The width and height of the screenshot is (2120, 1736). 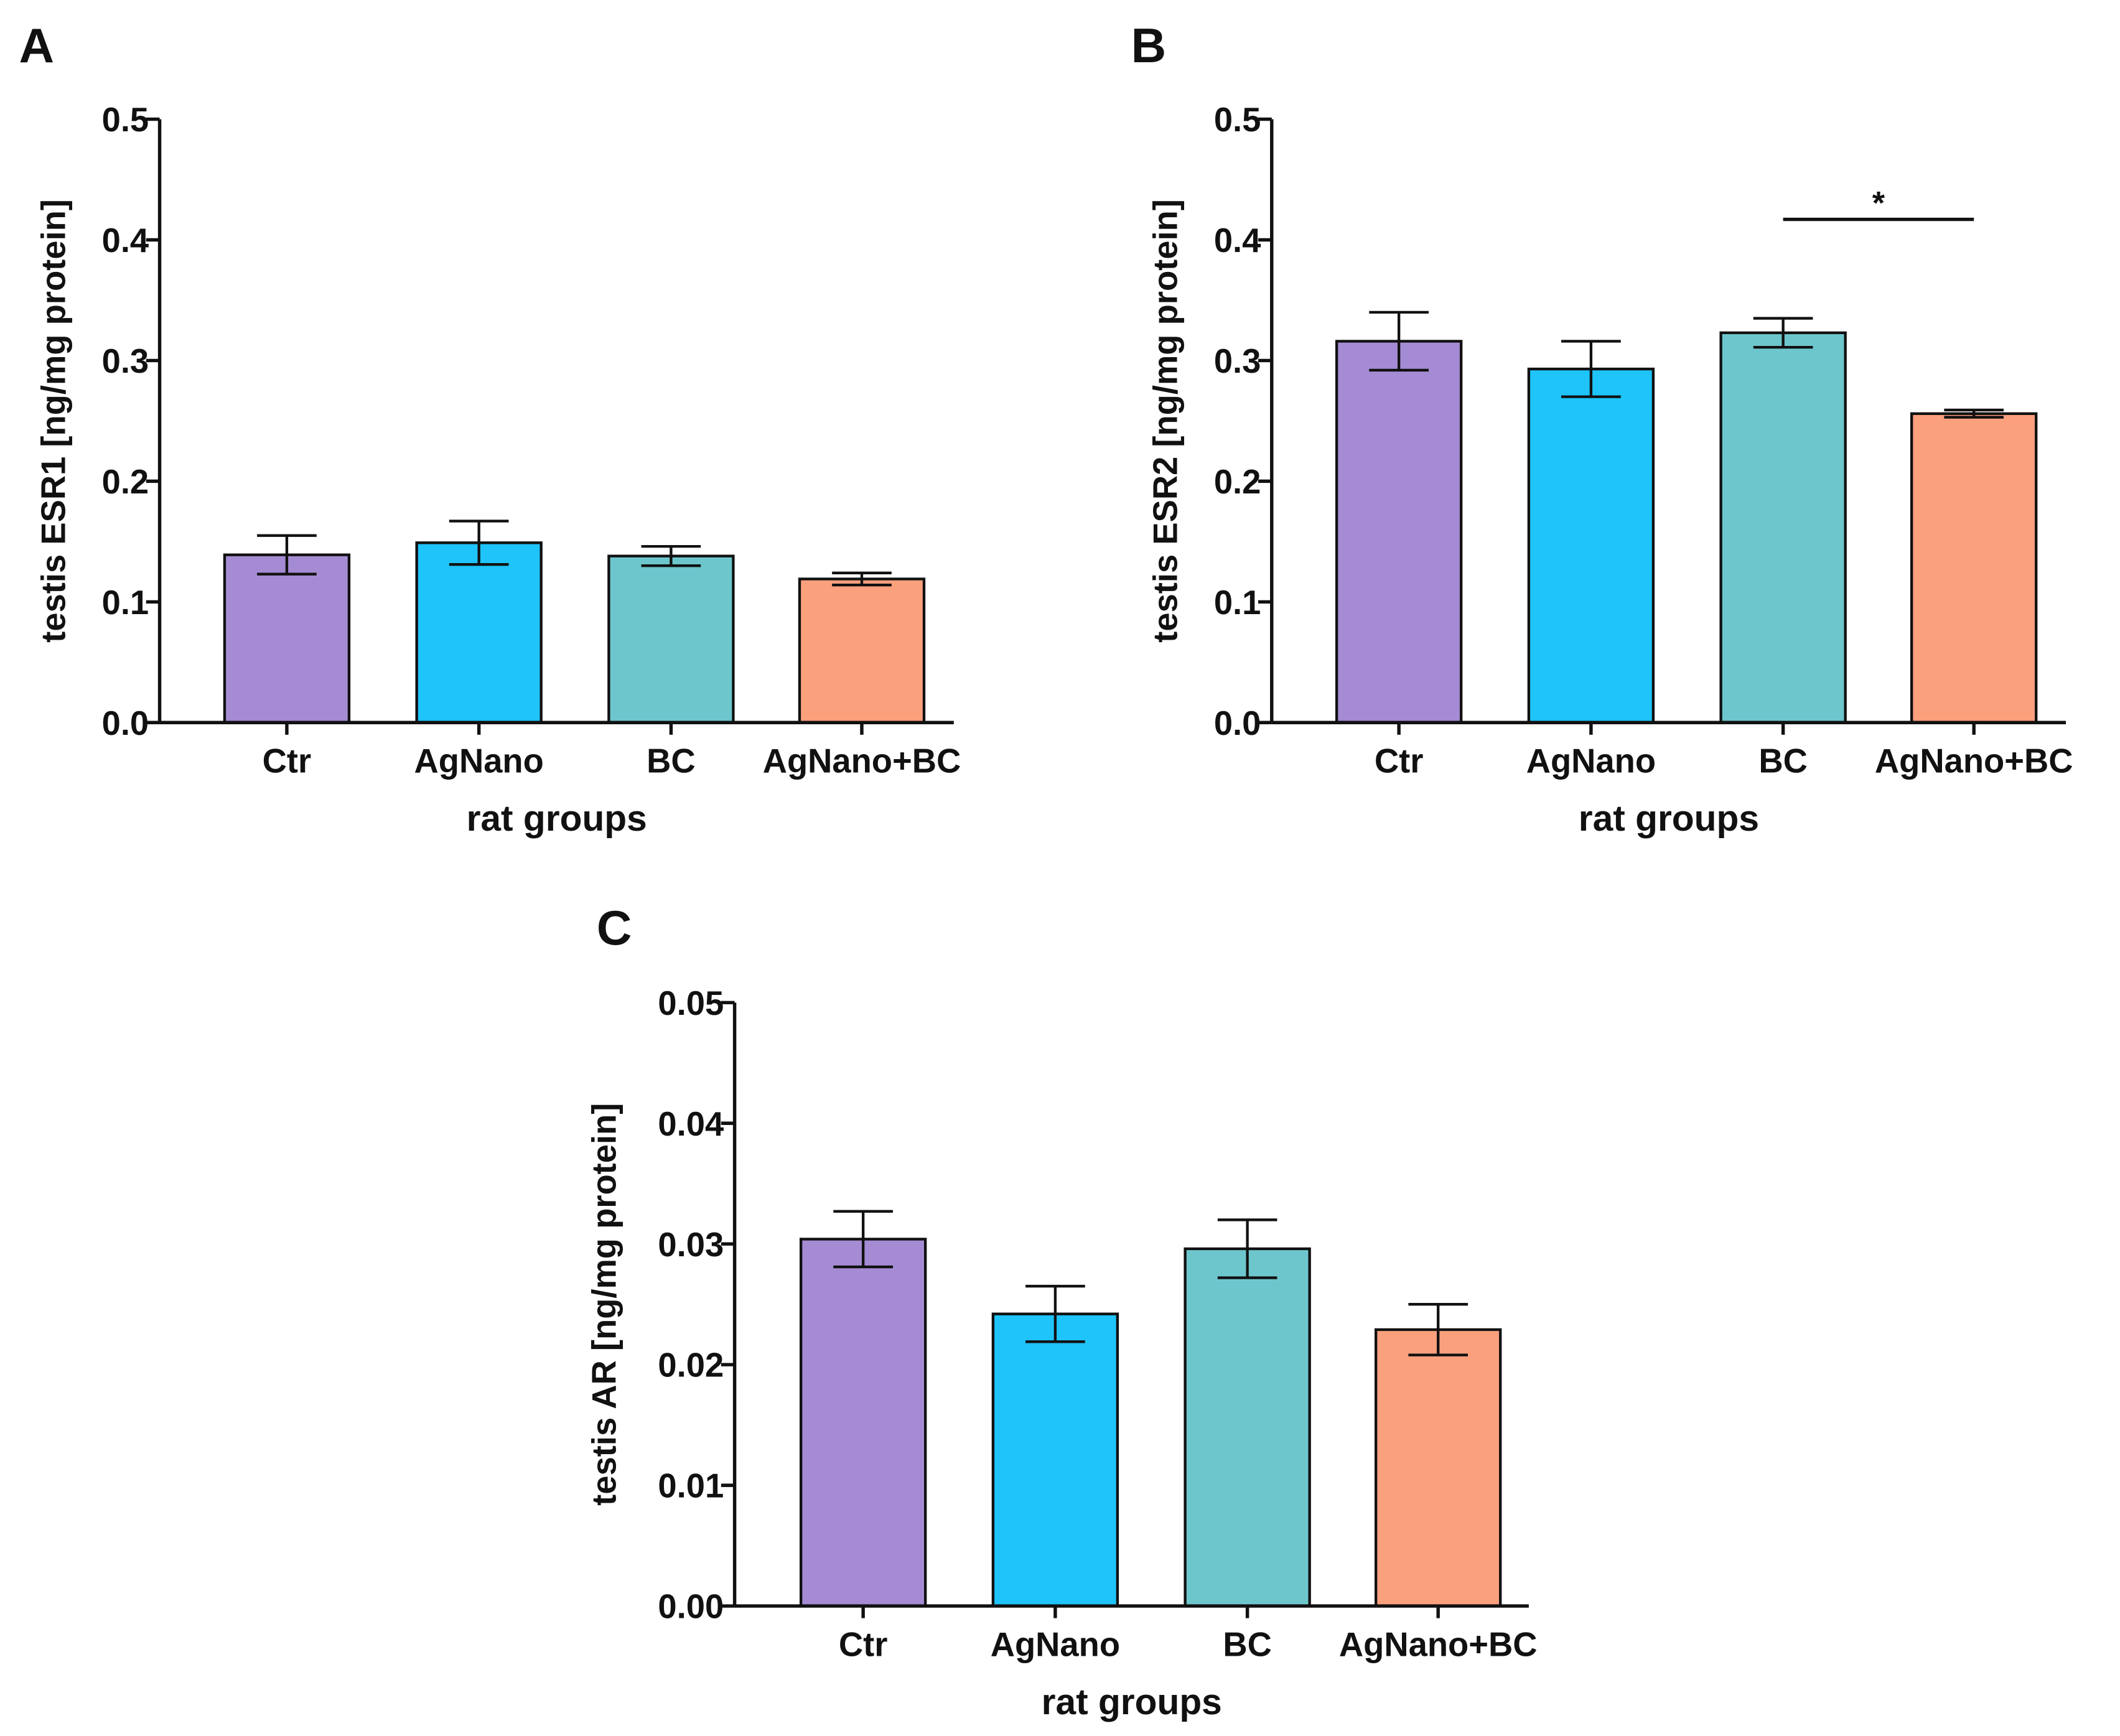 I want to click on y-tick-label: 0.02, so click(x=691, y=1365).